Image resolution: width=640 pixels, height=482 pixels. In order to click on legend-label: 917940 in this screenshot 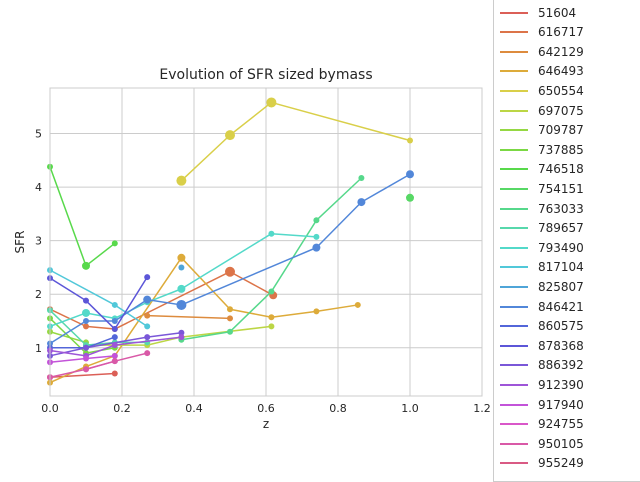, I will do `click(561, 404)`.